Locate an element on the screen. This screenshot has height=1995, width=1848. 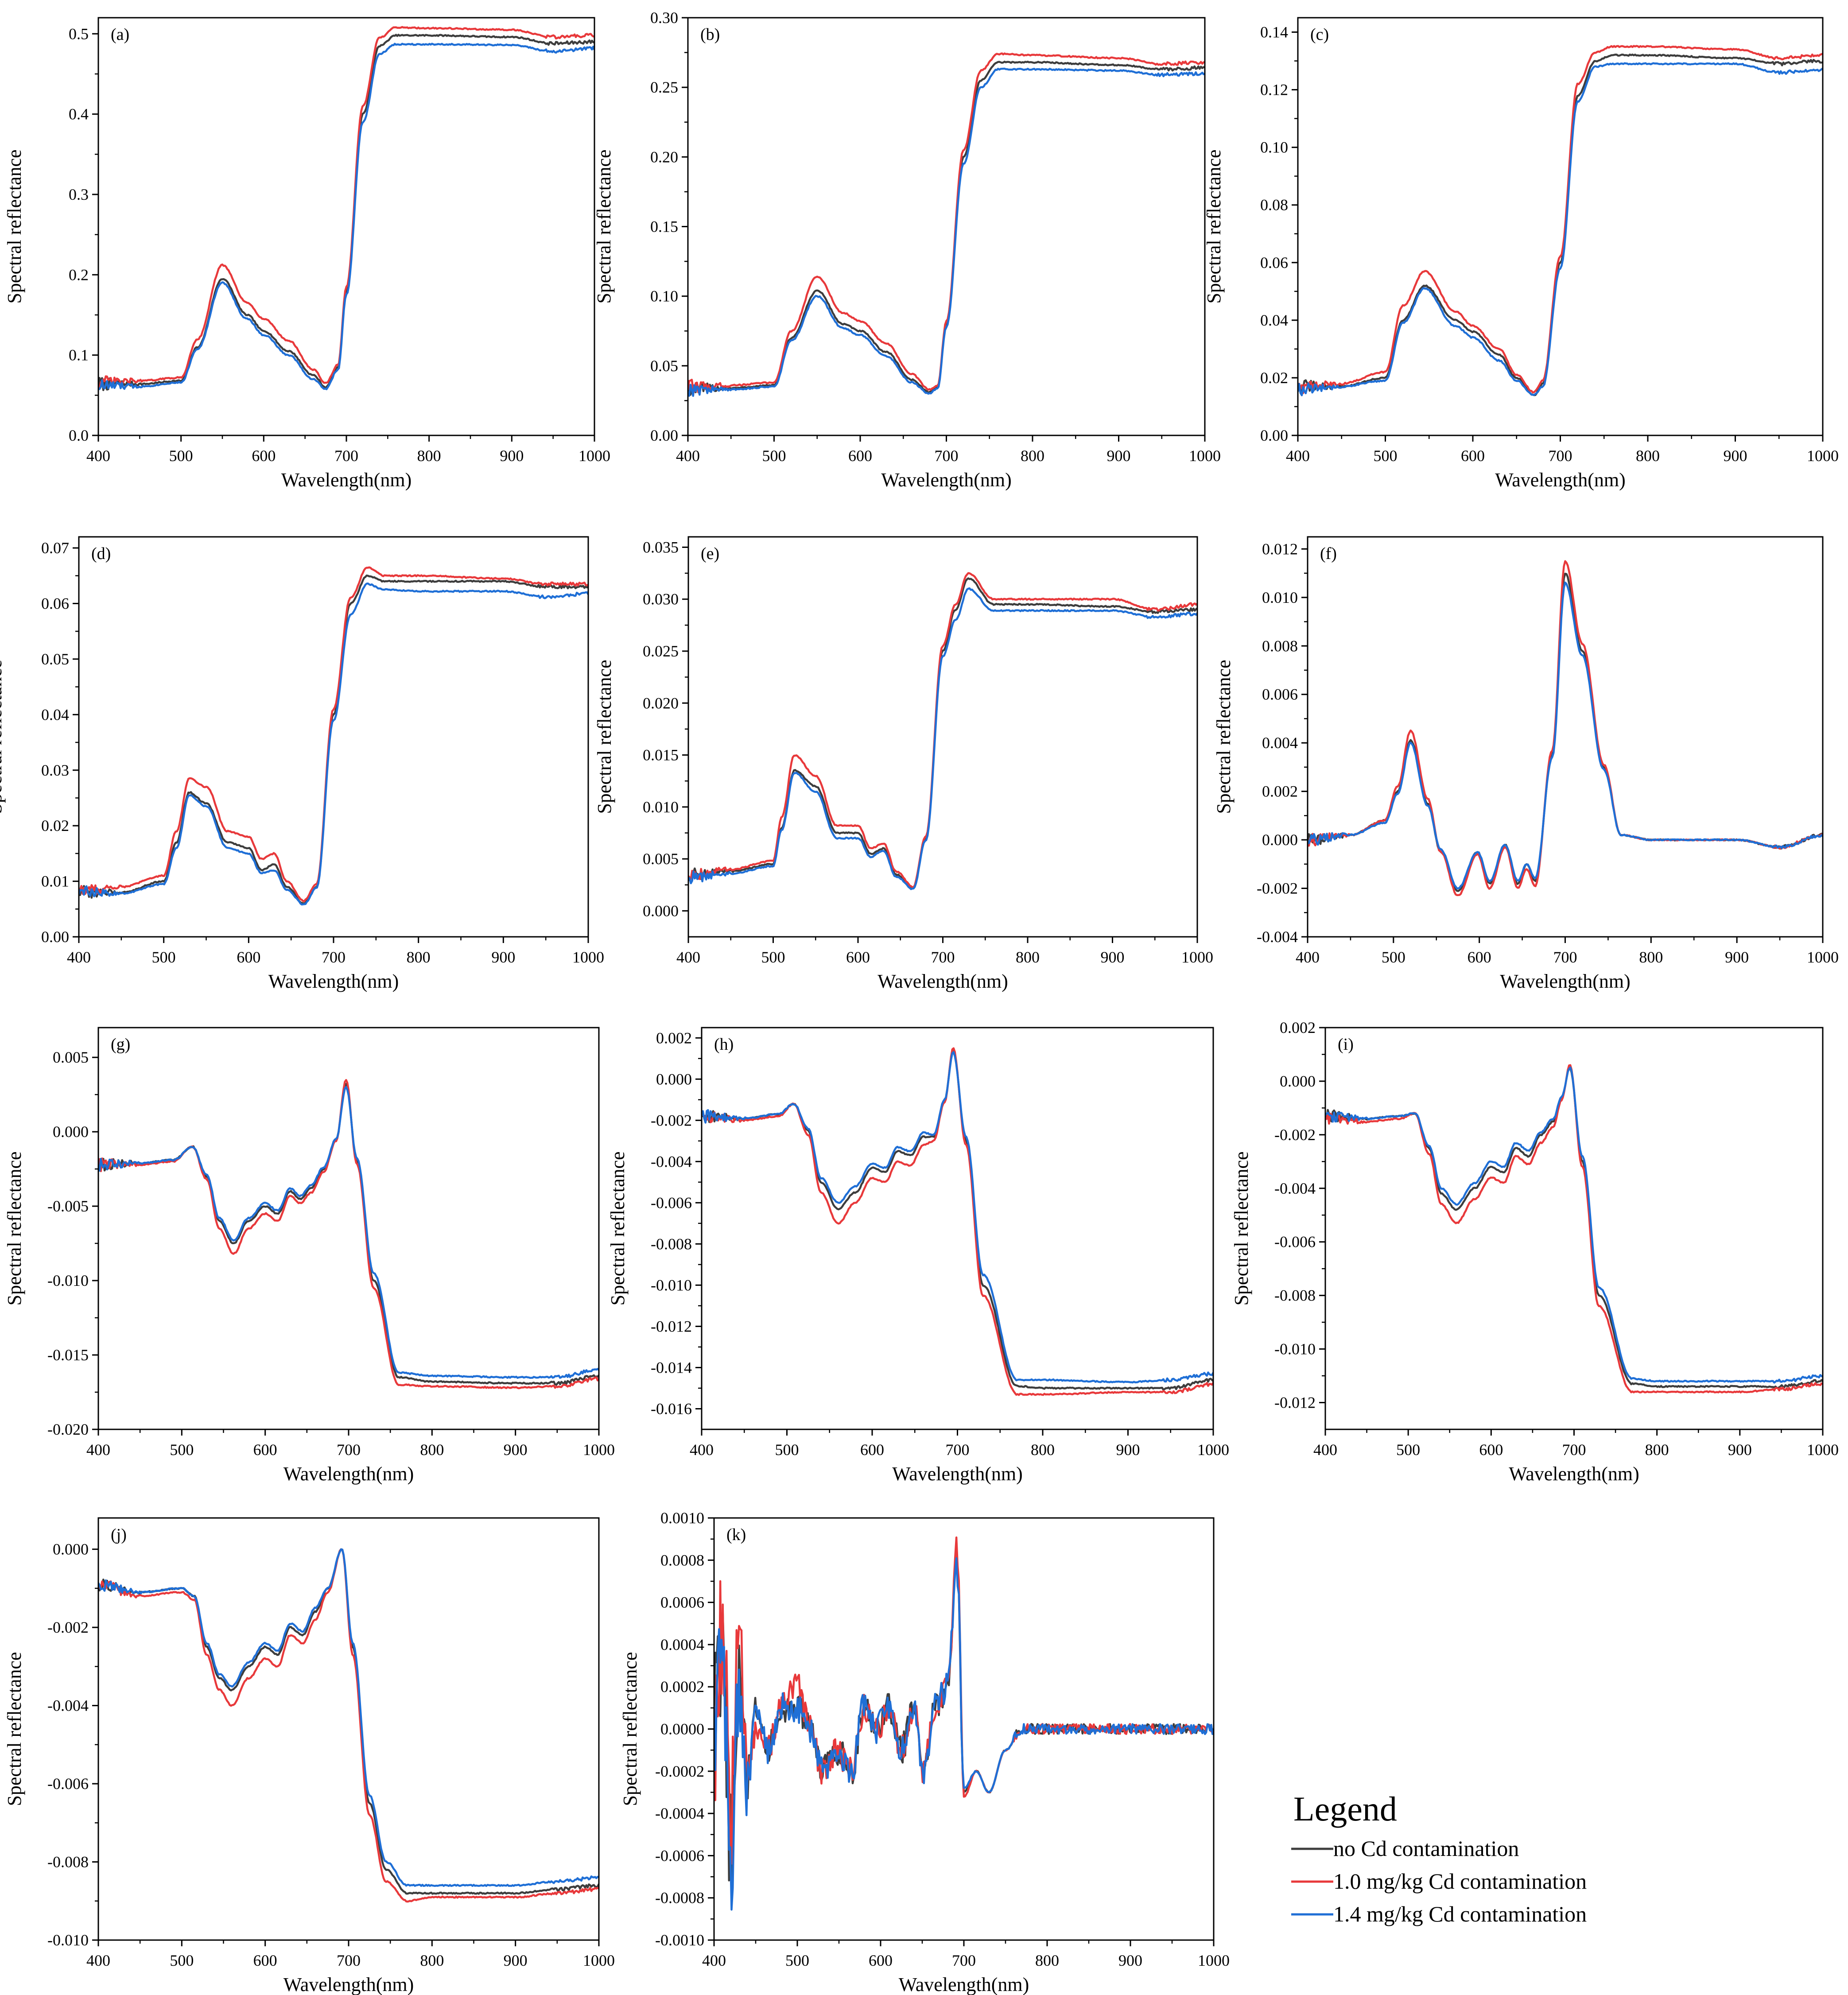
series-group is located at coordinates (349, 1234).